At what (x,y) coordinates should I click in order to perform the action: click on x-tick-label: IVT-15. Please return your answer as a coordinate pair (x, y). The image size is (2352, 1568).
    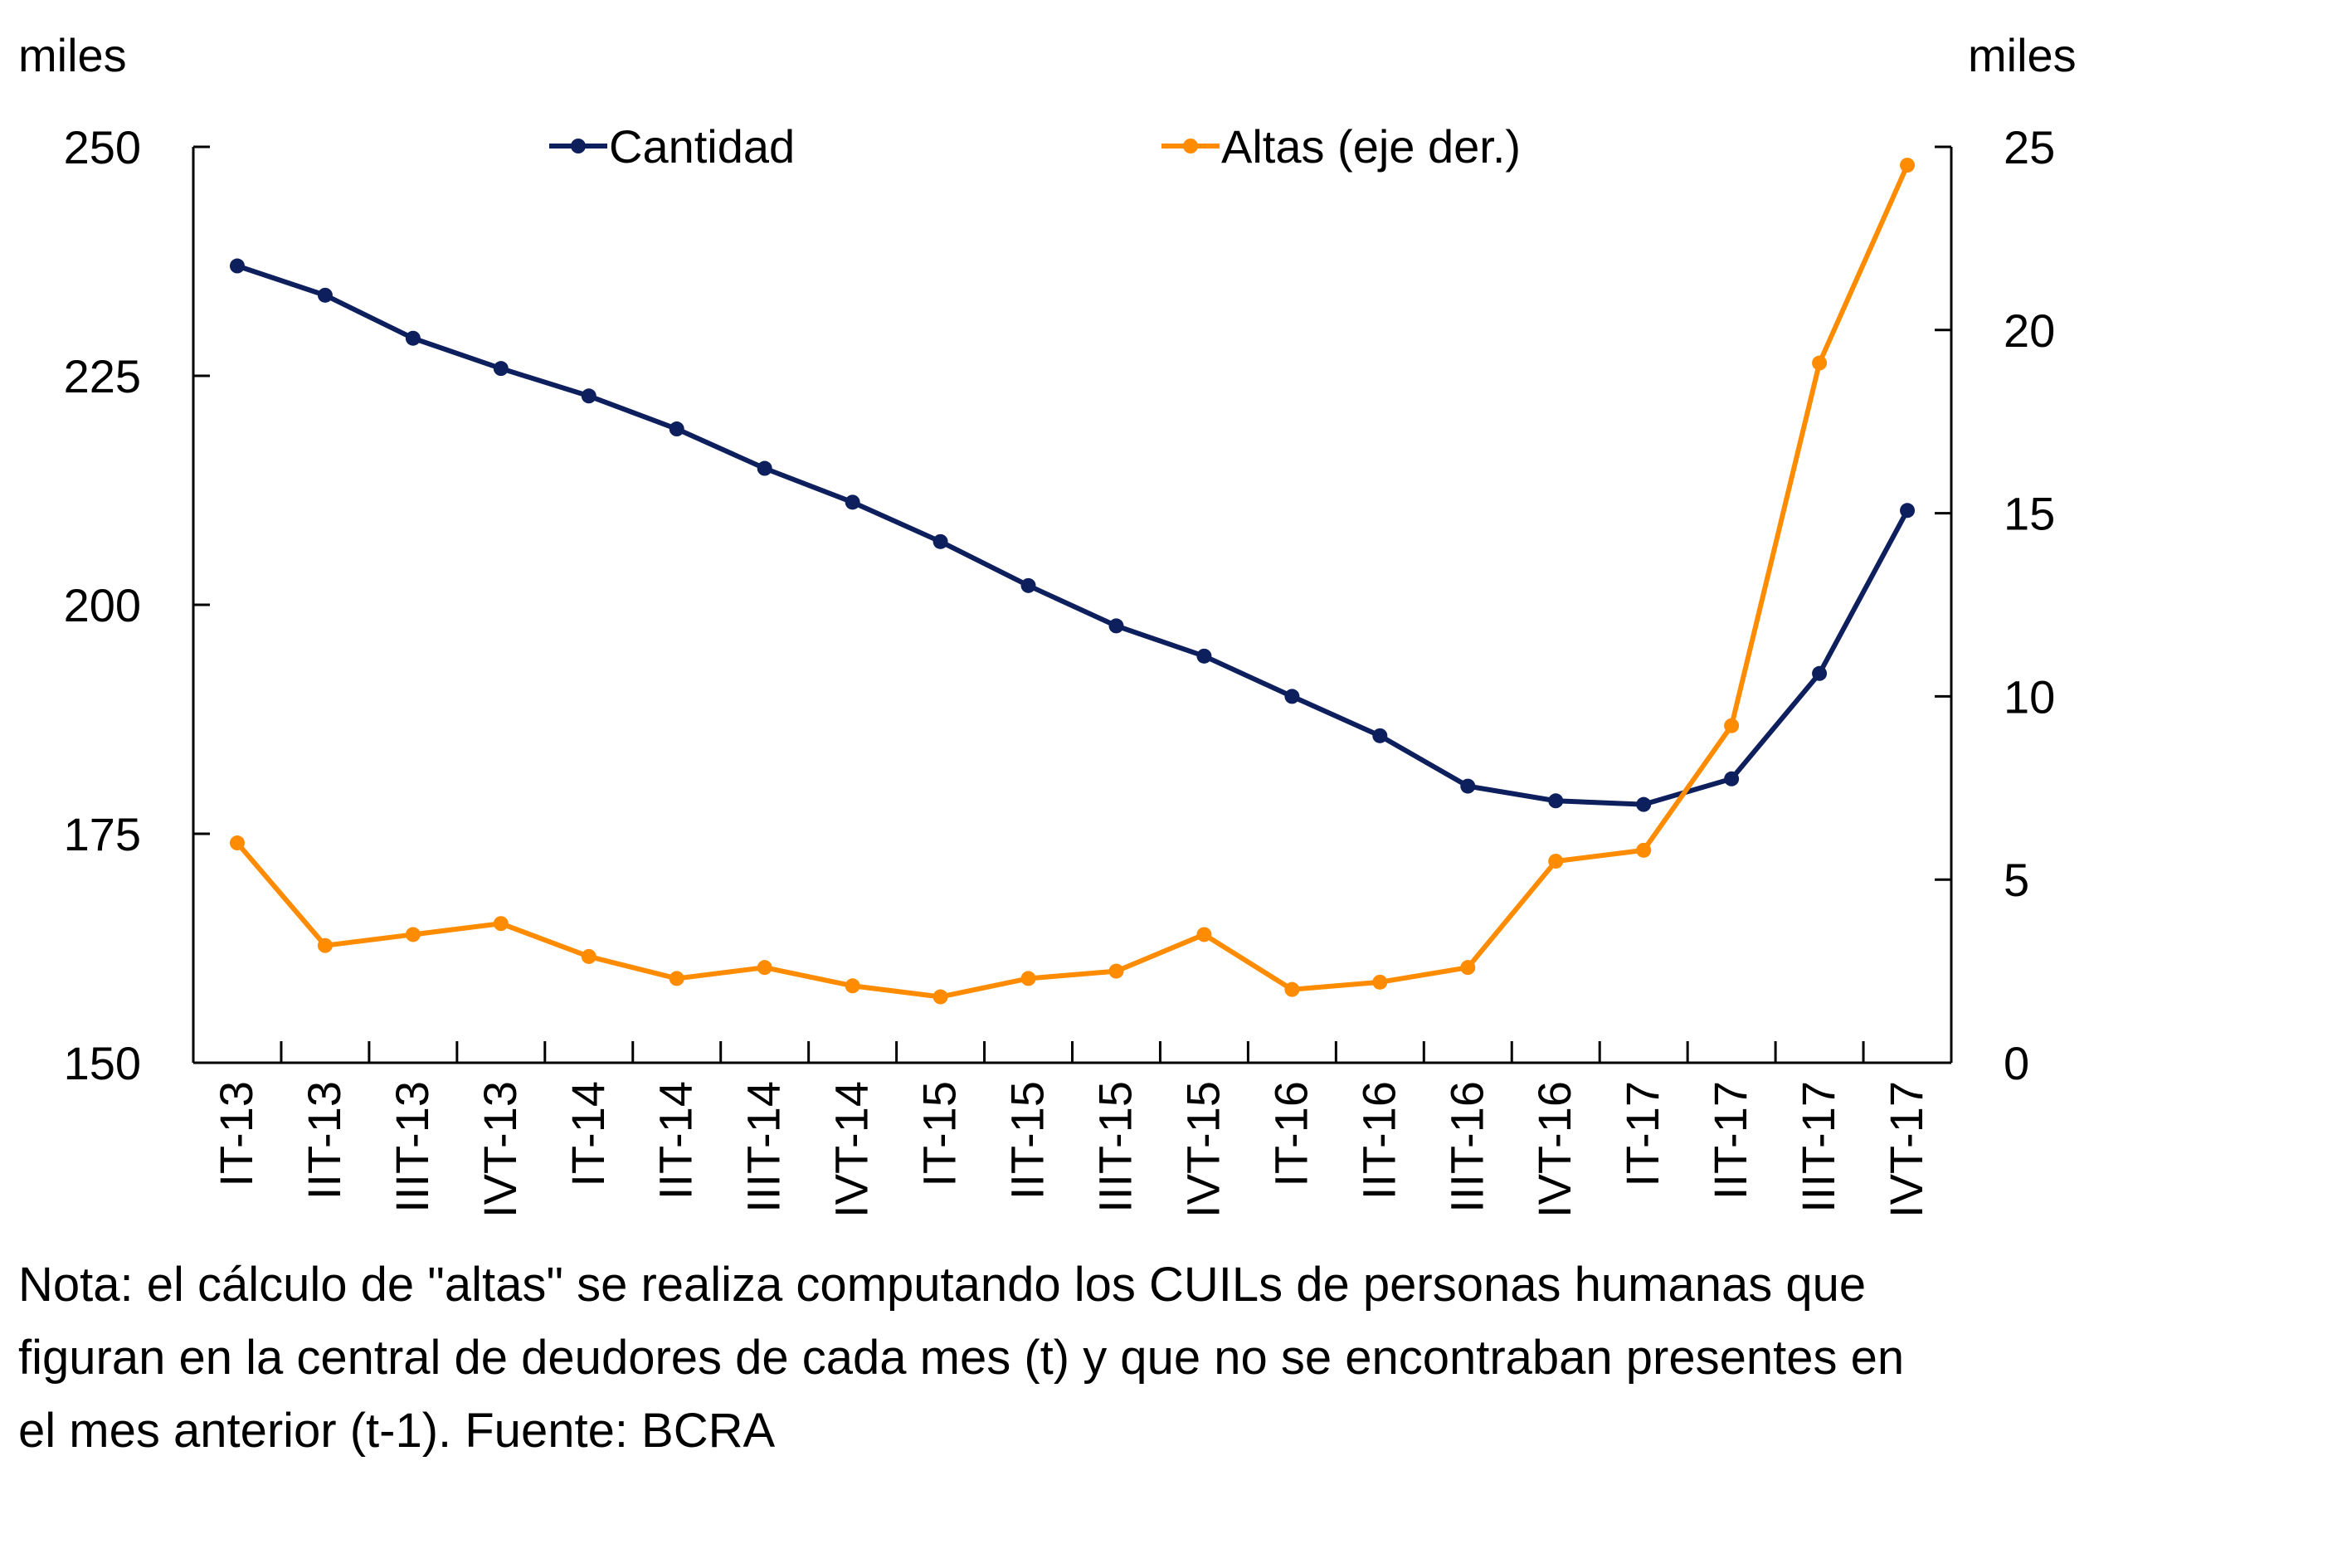
    Looking at the image, I should click on (1202, 1149).